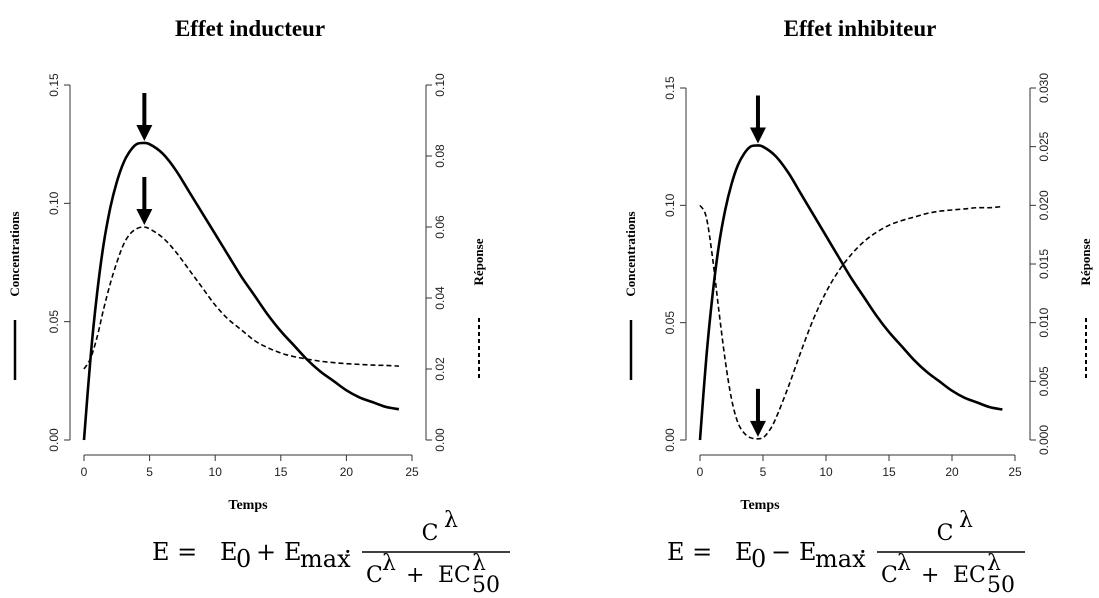 This screenshot has width=1099, height=598. I want to click on y-right-tick-label: 0.000, so click(1044, 440).